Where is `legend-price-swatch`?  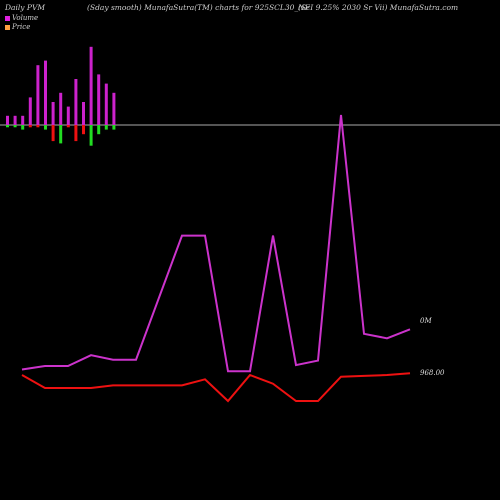 legend-price-swatch is located at coordinates (7, 27).